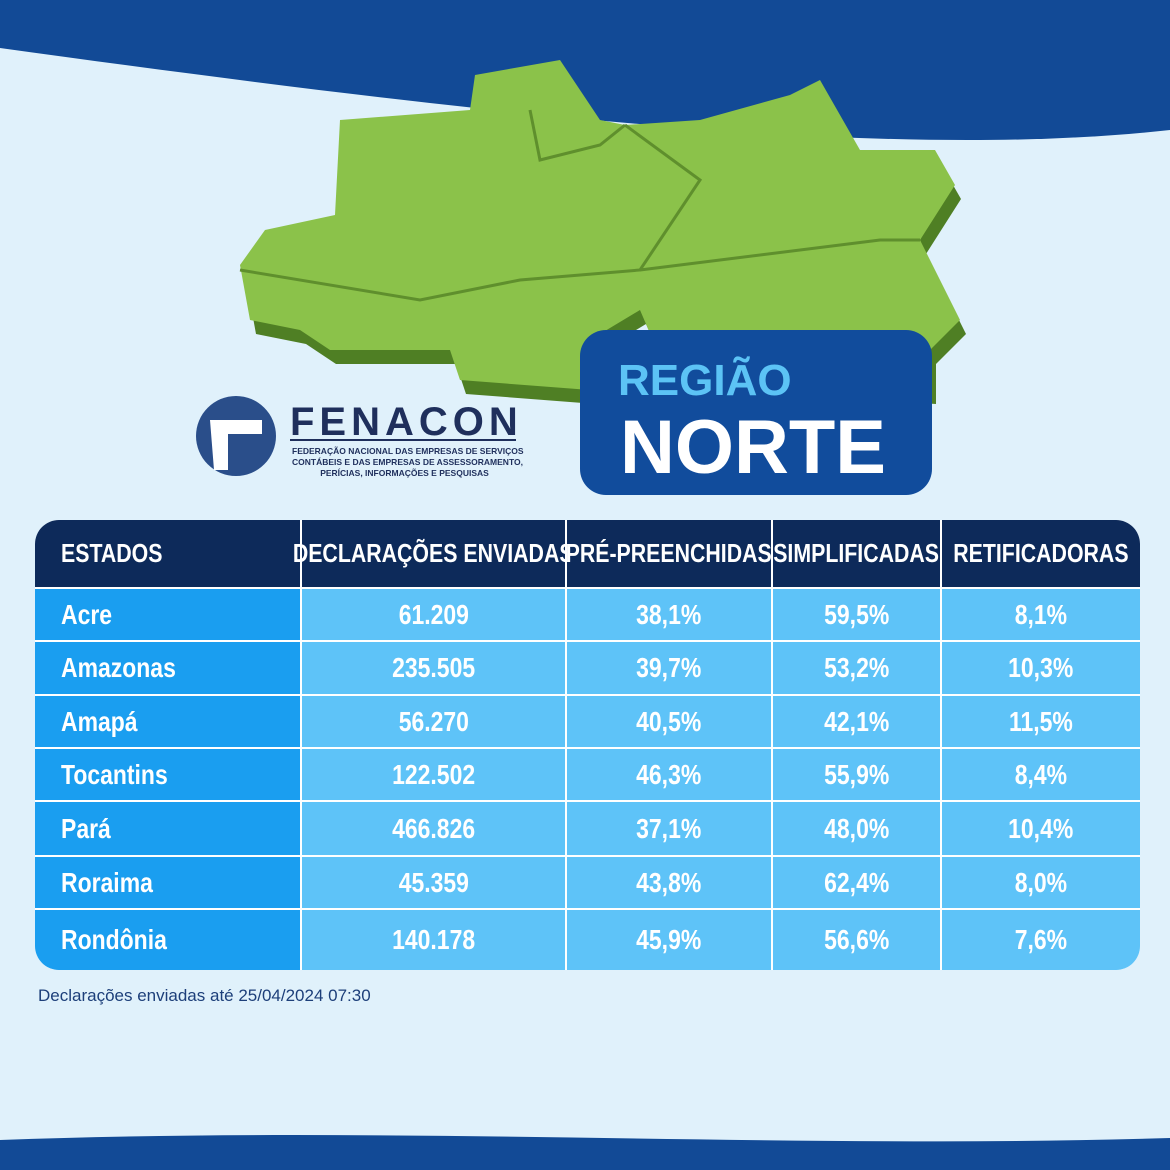 Image resolution: width=1170 pixels, height=1170 pixels. I want to click on table-cell-text: 45.359, so click(433, 882).